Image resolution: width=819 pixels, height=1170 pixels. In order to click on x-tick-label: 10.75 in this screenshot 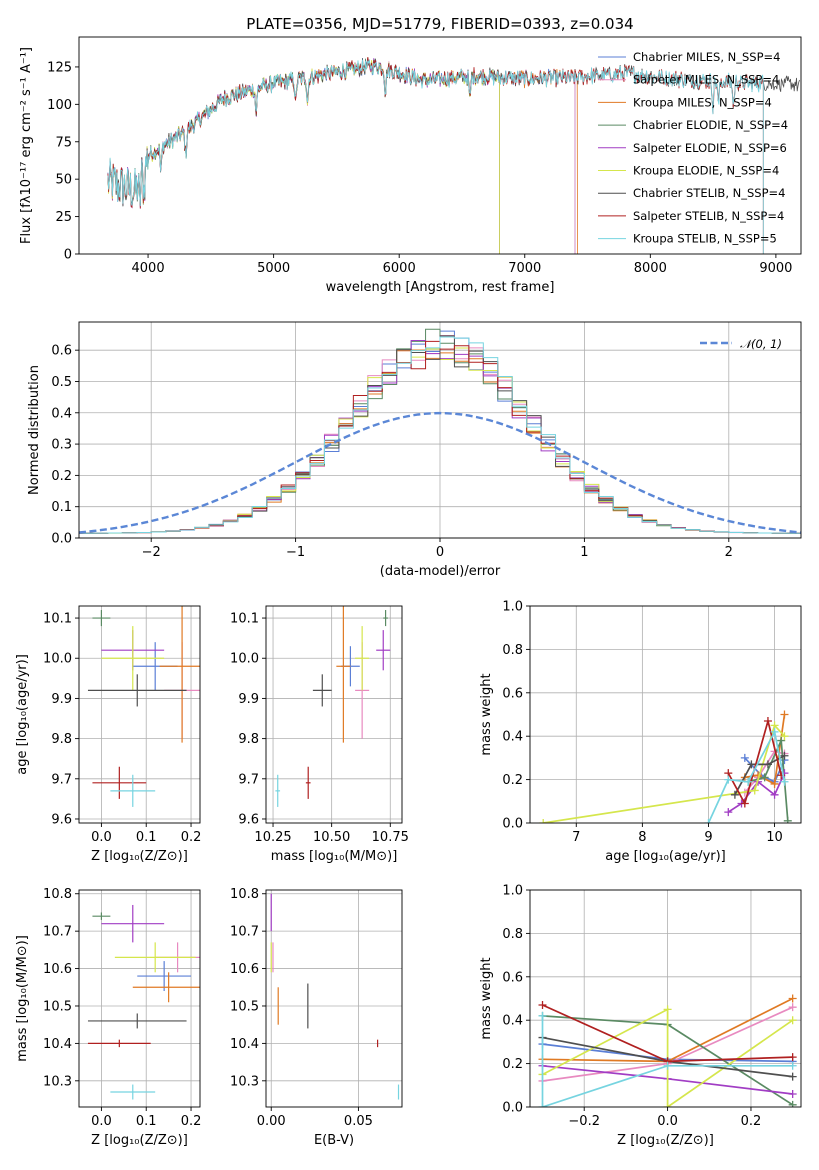, I will do `click(390, 837)`.